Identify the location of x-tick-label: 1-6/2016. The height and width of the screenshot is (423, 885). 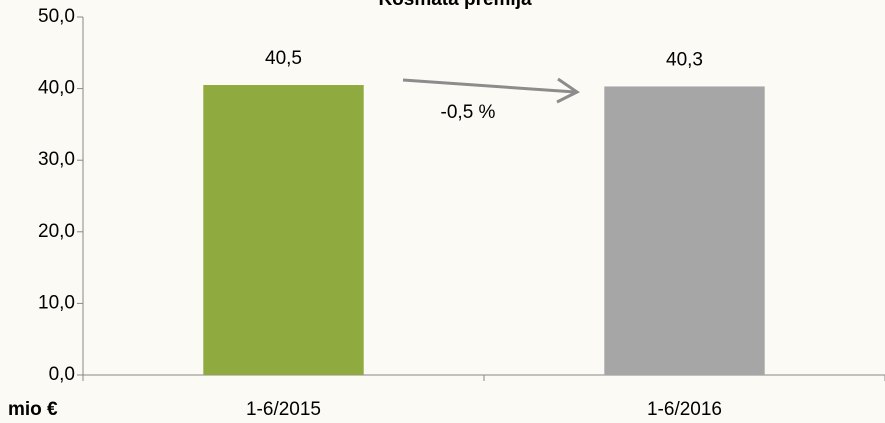
(684, 409).